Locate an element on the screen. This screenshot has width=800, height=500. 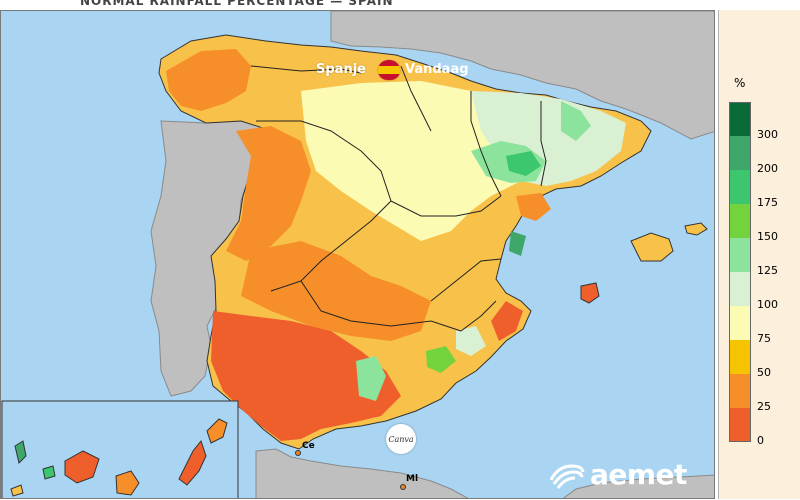
legend-tick-label: 50 is located at coordinates (764, 372).